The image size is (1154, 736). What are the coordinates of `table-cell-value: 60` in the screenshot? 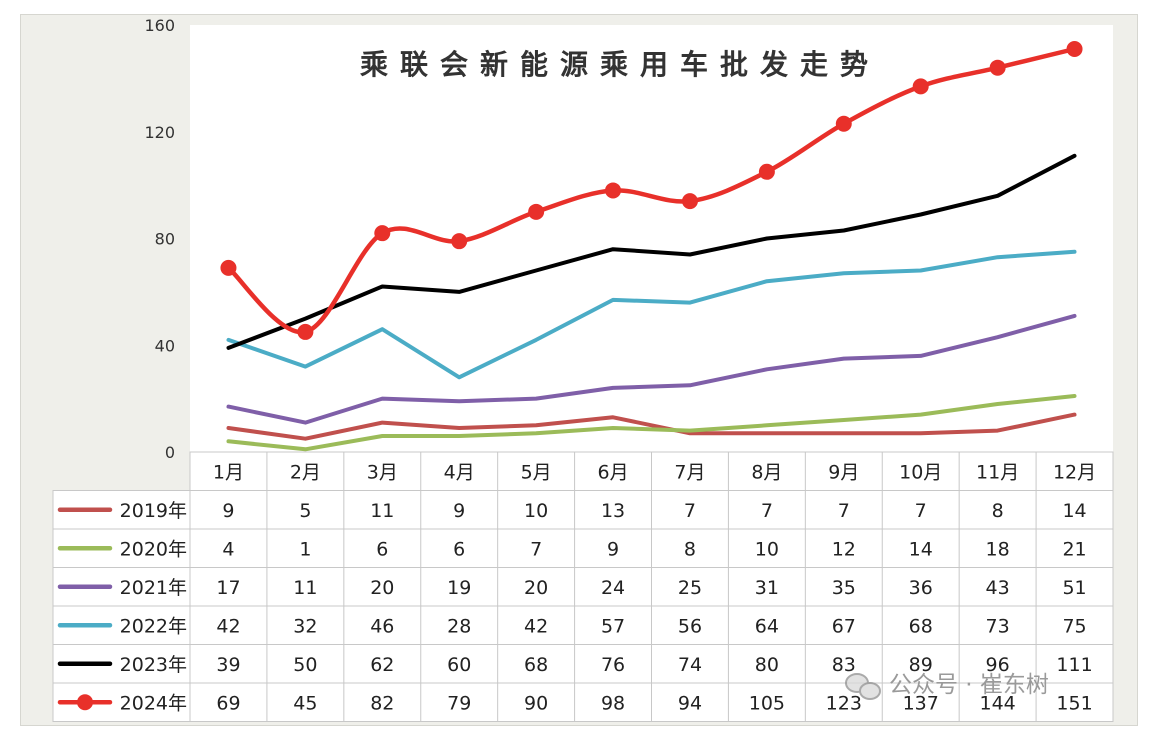 It's located at (459, 665).